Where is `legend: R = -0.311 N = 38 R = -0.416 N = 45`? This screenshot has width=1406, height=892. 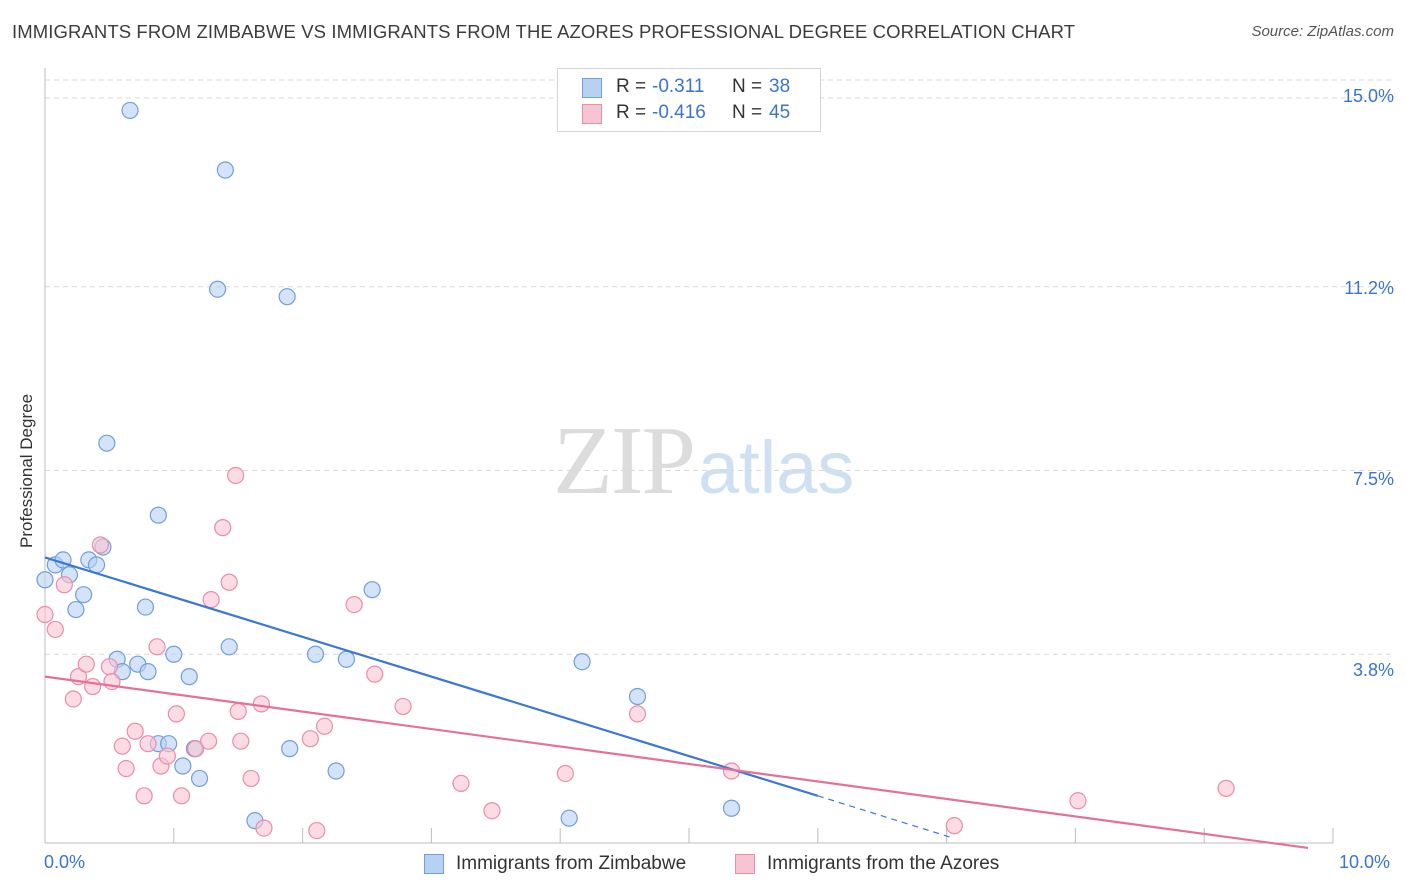
legend: R = -0.311 N = 38 R = -0.416 N = 45 is located at coordinates (689, 100).